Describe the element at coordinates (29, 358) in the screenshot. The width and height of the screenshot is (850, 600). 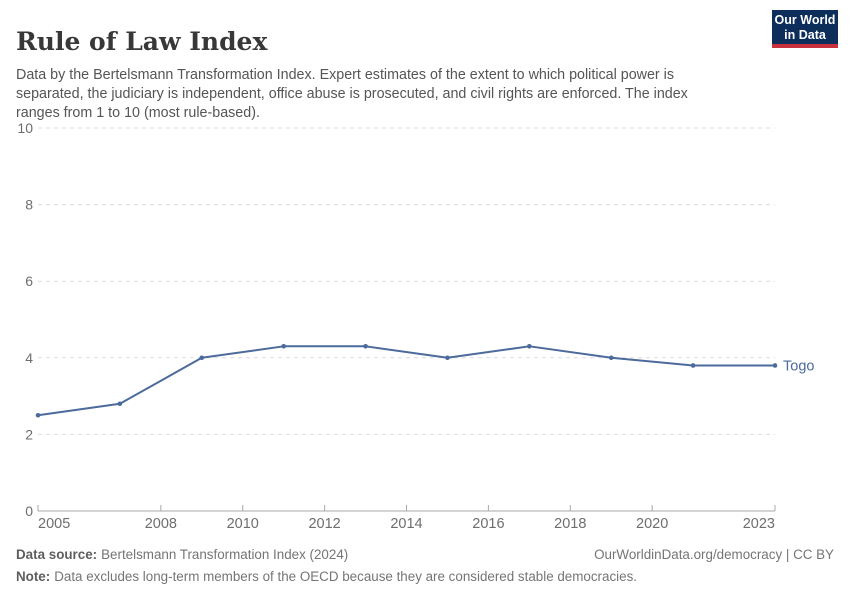
I see `y-axis-label-4: 4` at that location.